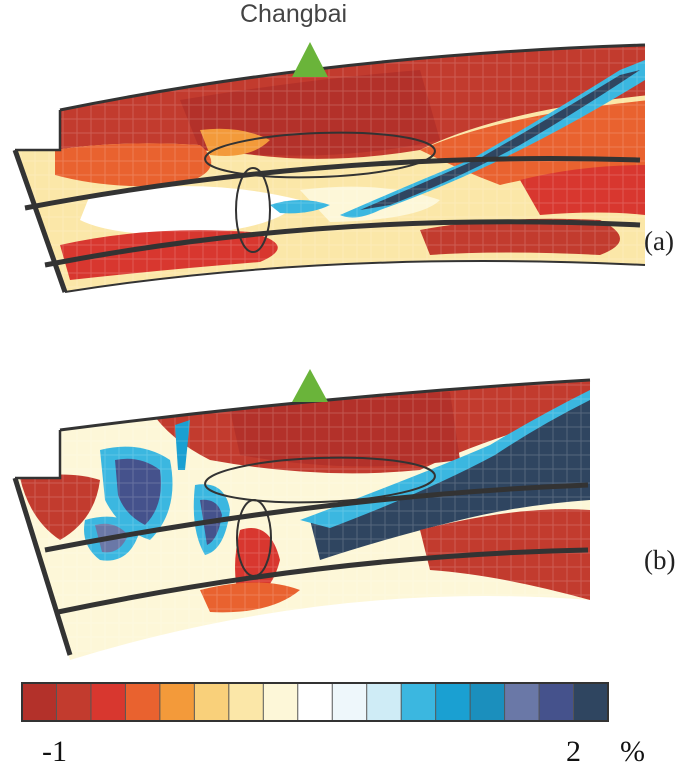  I want to click on colorbar-max-label: 2, so click(573, 751).